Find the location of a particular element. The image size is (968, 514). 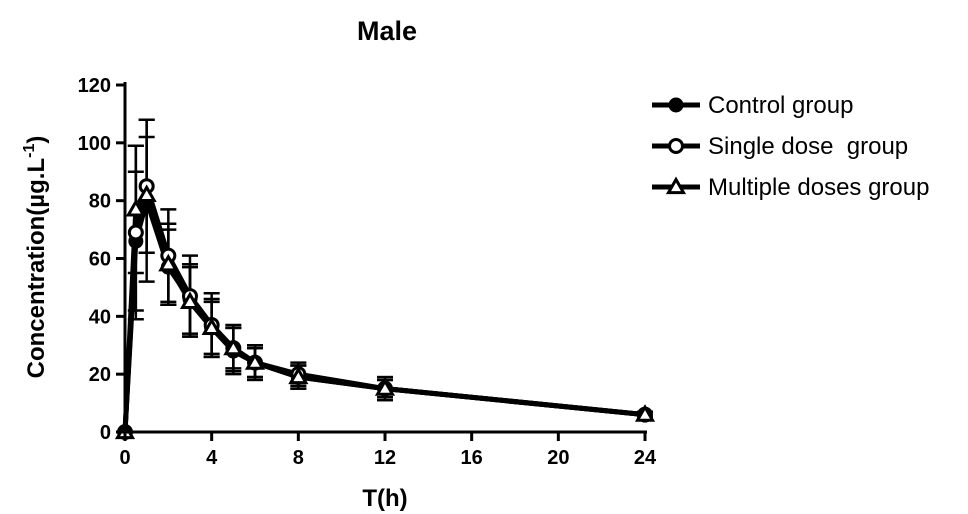

x-tick-label-1: 4 is located at coordinates (212, 458).